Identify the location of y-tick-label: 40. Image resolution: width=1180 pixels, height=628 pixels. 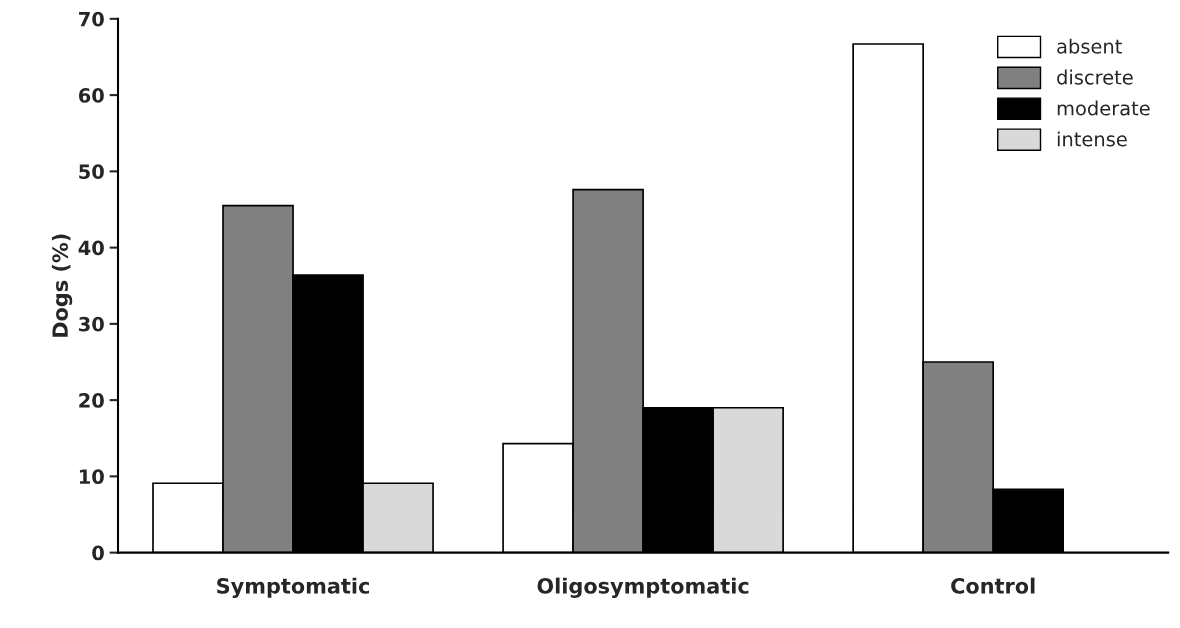
(91, 248).